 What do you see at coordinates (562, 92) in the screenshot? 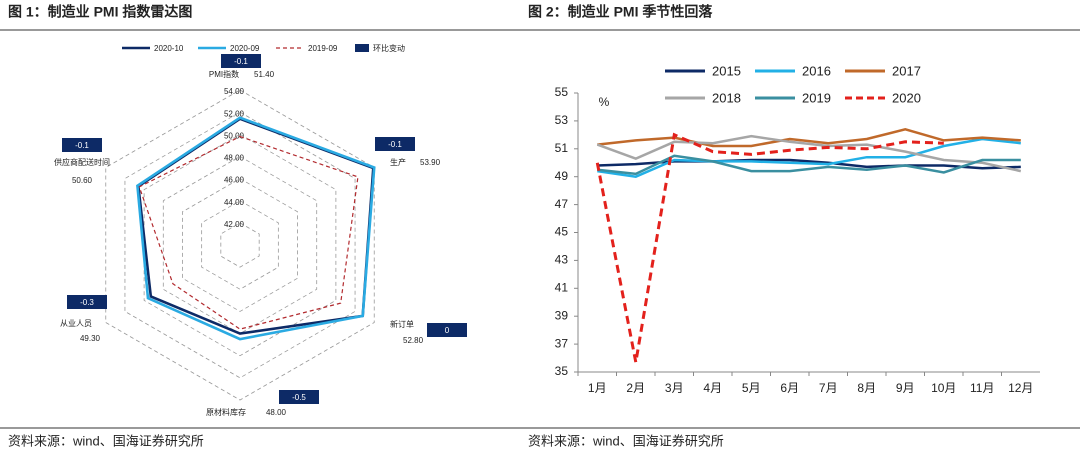
I see `y-tick-label: 55` at bounding box center [562, 92].